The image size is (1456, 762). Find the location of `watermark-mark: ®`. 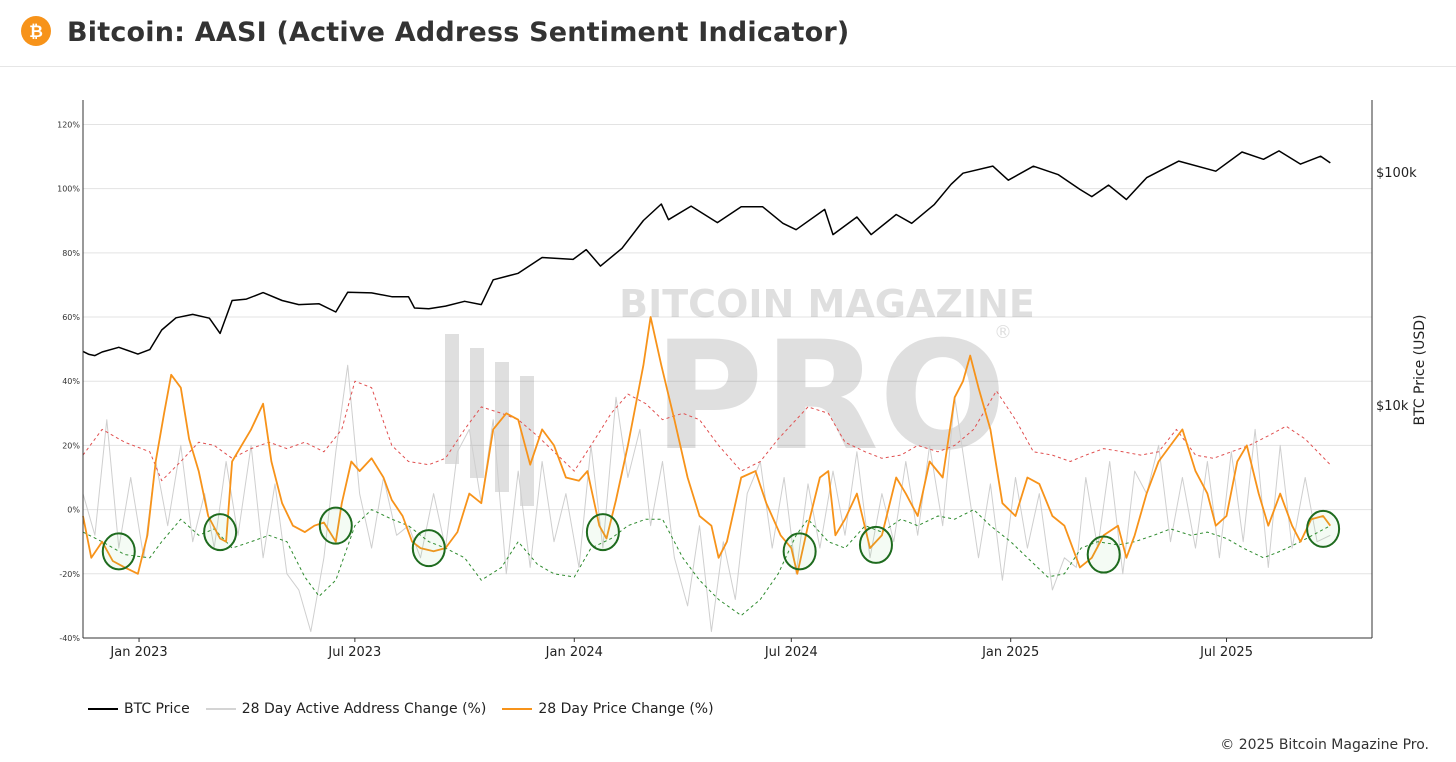

watermark-mark: ® is located at coordinates (1003, 332).